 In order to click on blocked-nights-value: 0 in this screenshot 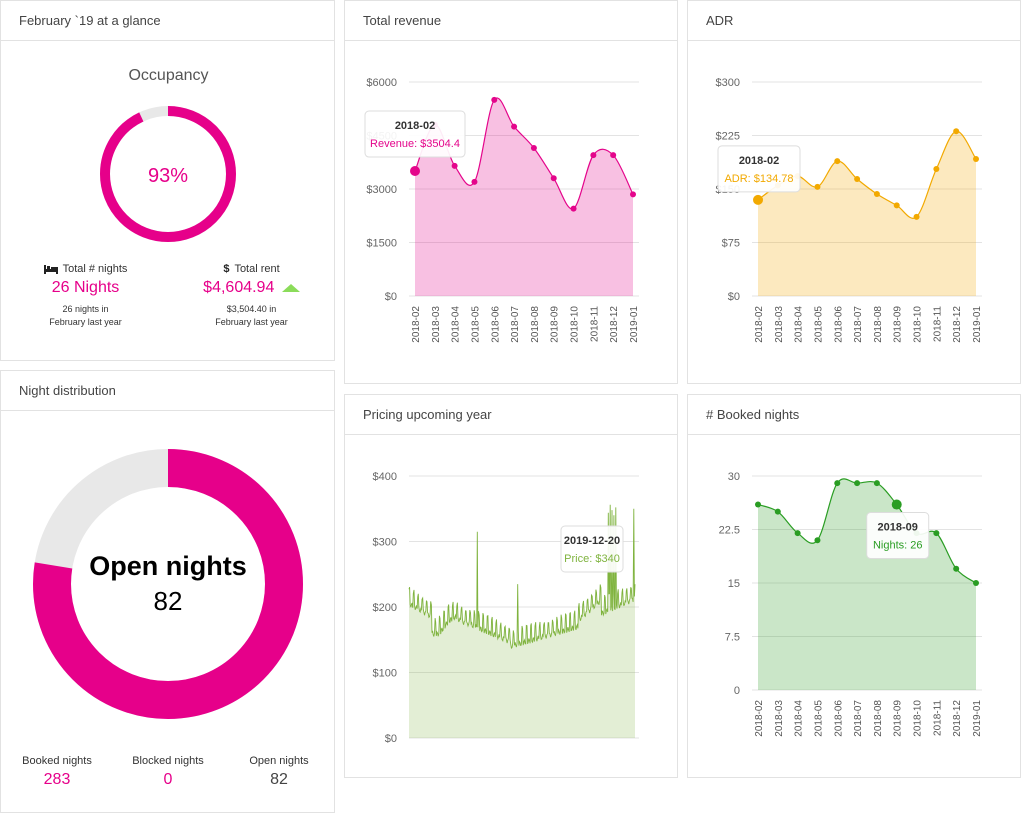, I will do `click(168, 779)`.